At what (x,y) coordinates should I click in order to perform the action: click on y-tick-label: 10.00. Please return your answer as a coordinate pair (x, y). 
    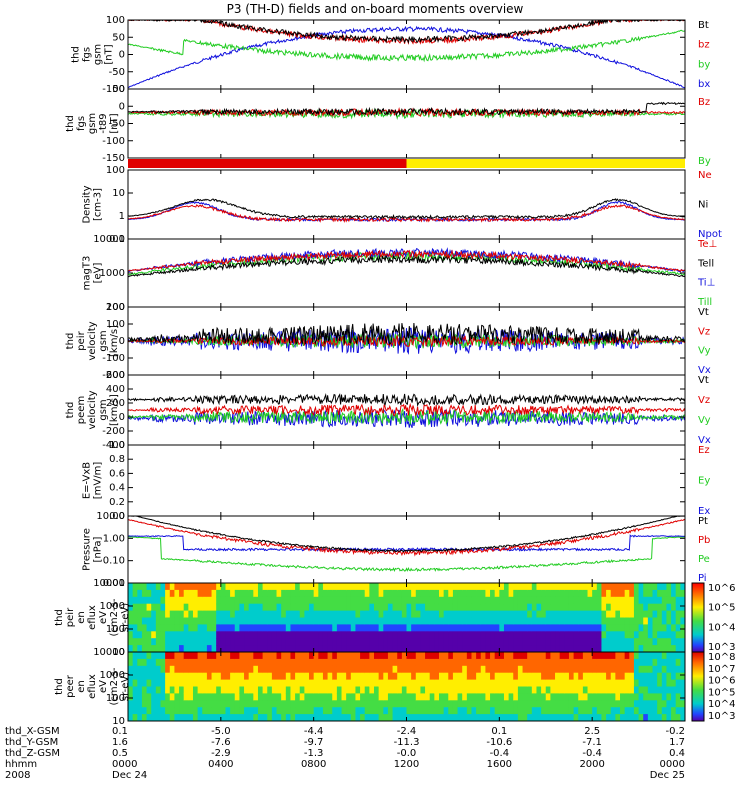
    Looking at the image, I should click on (110, 516).